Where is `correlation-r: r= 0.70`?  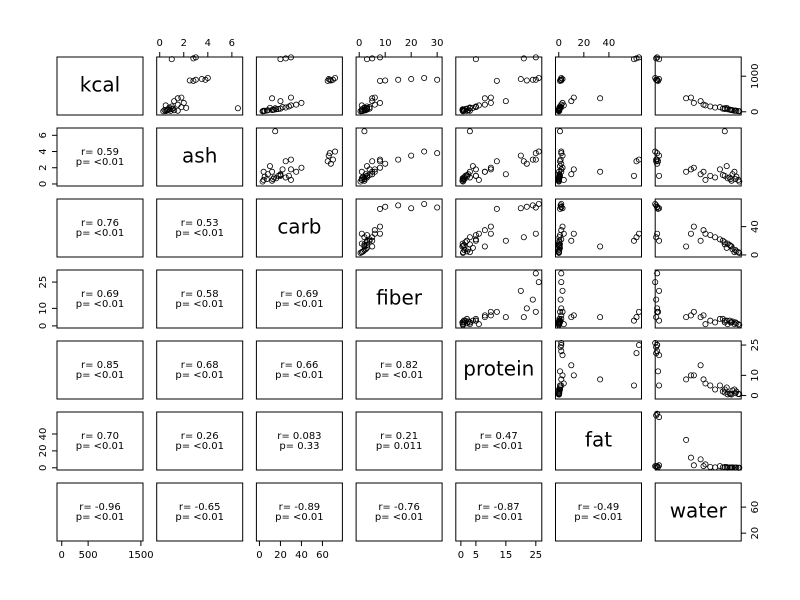
correlation-r: r= 0.70 is located at coordinates (100, 436).